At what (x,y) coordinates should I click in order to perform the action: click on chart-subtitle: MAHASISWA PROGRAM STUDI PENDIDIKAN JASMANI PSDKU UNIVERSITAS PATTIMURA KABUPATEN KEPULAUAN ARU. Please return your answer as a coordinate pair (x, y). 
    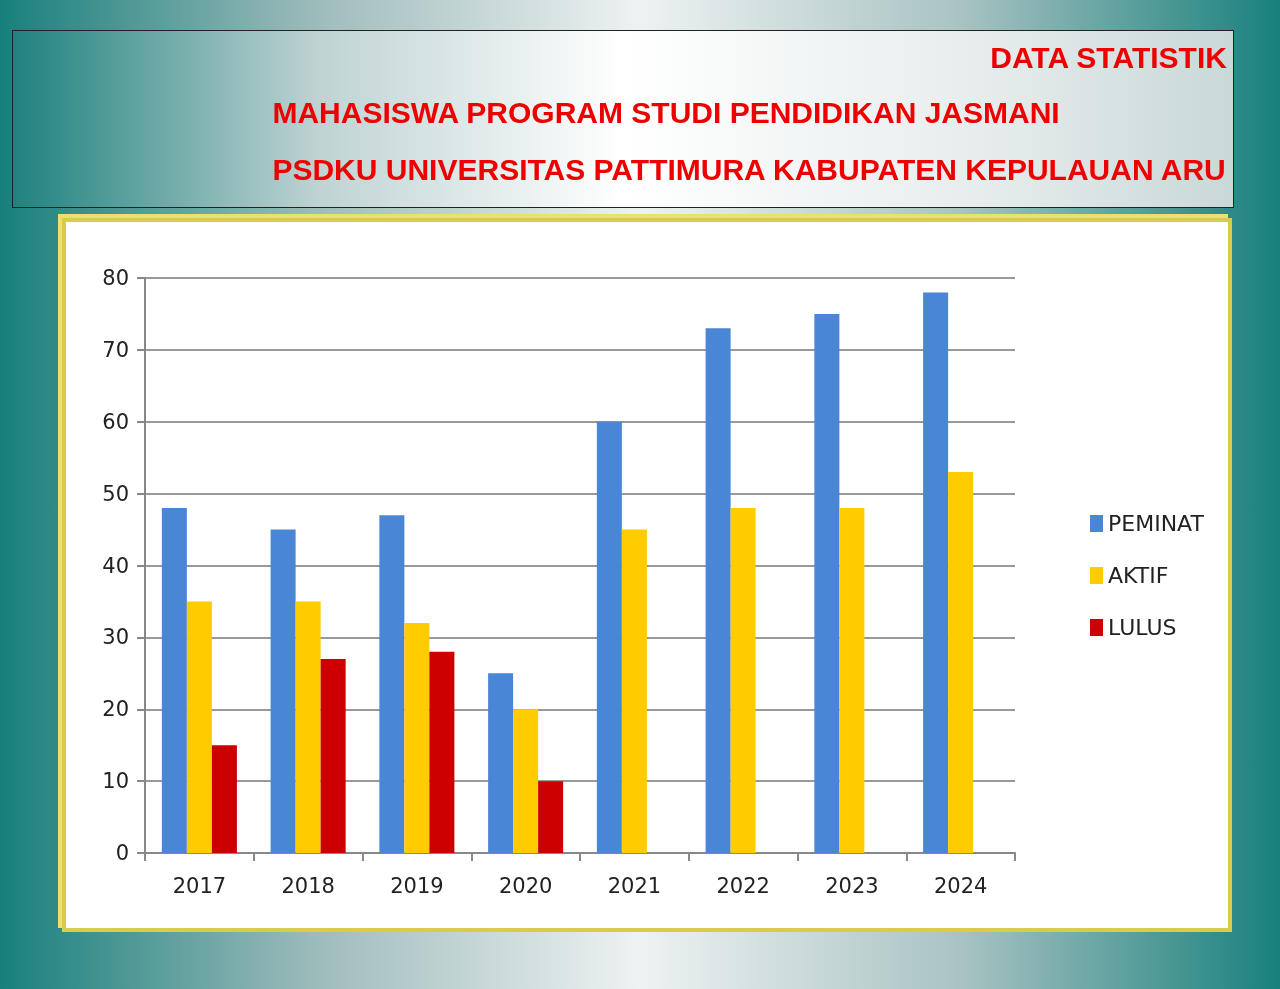
    Looking at the image, I should click on (749, 141).